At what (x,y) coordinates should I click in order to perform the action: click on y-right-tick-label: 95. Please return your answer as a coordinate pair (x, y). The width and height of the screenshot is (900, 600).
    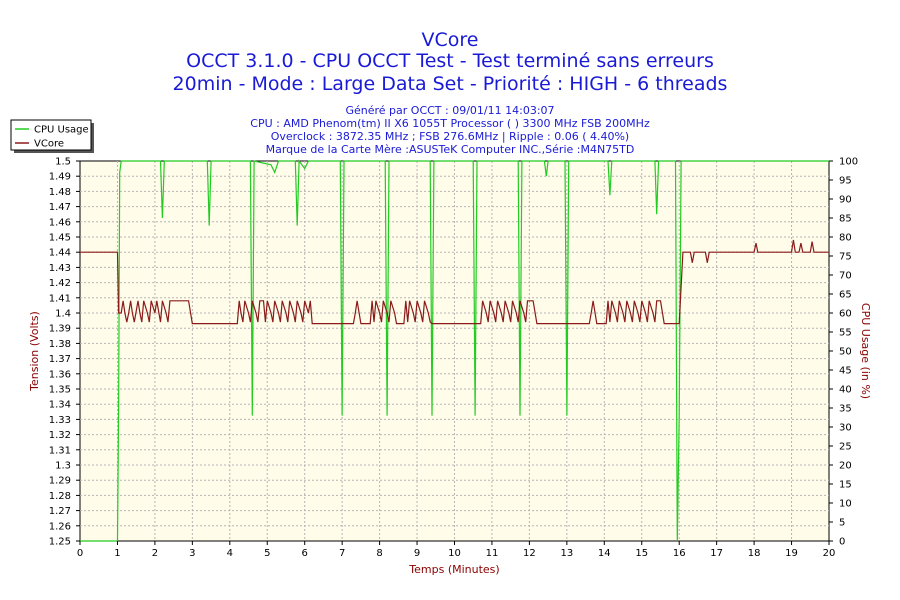
    Looking at the image, I should click on (845, 181).